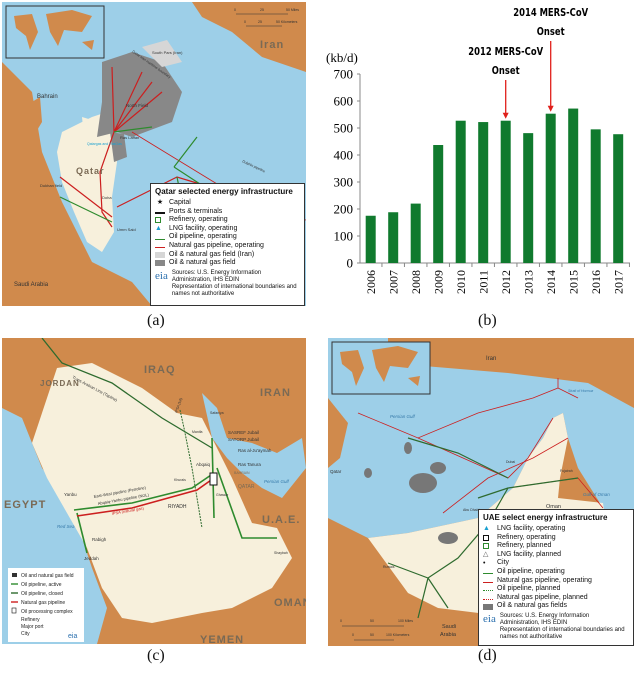  I want to click on x-tick-label: 2017, so click(619, 282).